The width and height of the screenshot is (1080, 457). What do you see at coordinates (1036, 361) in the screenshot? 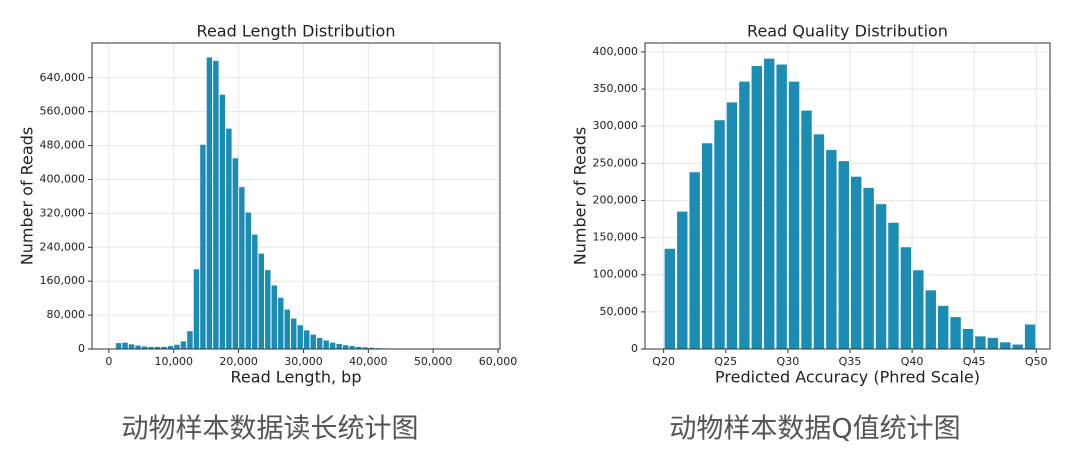
I see `x-tick-label: Q50` at bounding box center [1036, 361].